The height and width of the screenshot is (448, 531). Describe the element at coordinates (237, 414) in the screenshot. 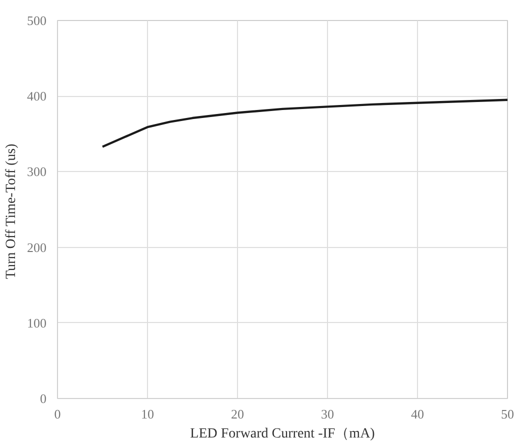

I see `x-tick-label: 20` at that location.